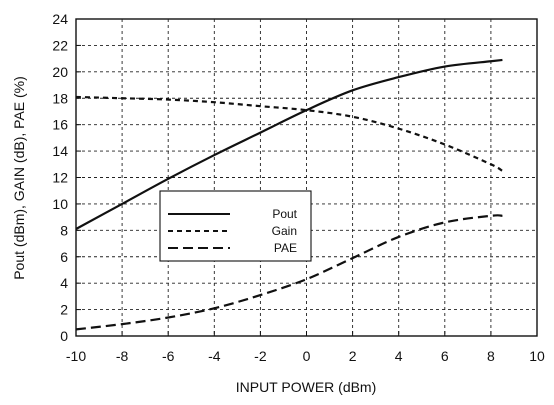 This screenshot has height=405, width=554. I want to click on x-axis-title: INPUT POWER (dBm), so click(306, 387).